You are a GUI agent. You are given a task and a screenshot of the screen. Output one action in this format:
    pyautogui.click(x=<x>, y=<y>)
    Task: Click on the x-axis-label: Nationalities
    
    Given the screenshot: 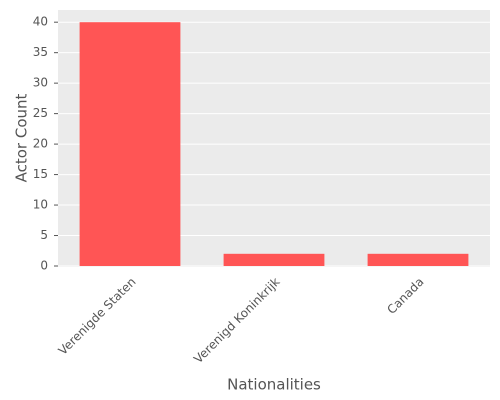 What is the action you would take?
    pyautogui.click(x=274, y=385)
    